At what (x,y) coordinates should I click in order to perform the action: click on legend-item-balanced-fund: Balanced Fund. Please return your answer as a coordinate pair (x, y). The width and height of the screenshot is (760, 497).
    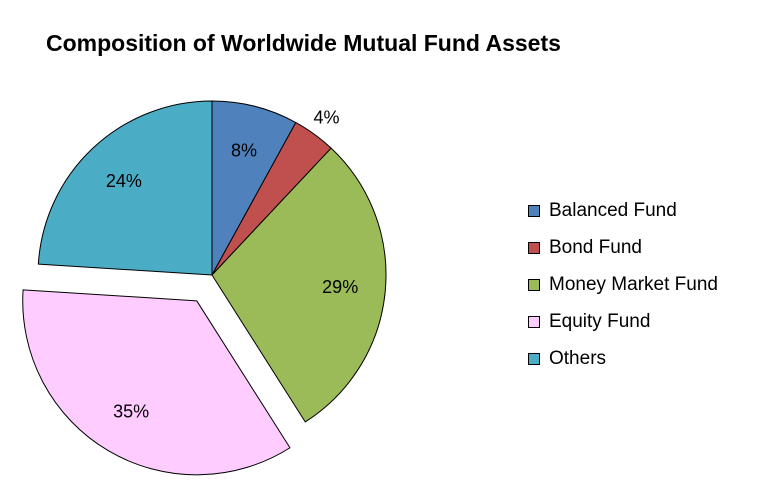
    Looking at the image, I should click on (623, 210).